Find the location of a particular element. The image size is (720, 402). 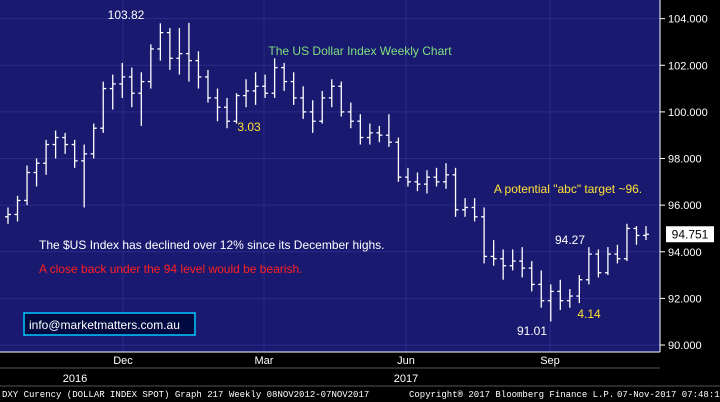

high-price-label: 103.82 is located at coordinates (126, 15).